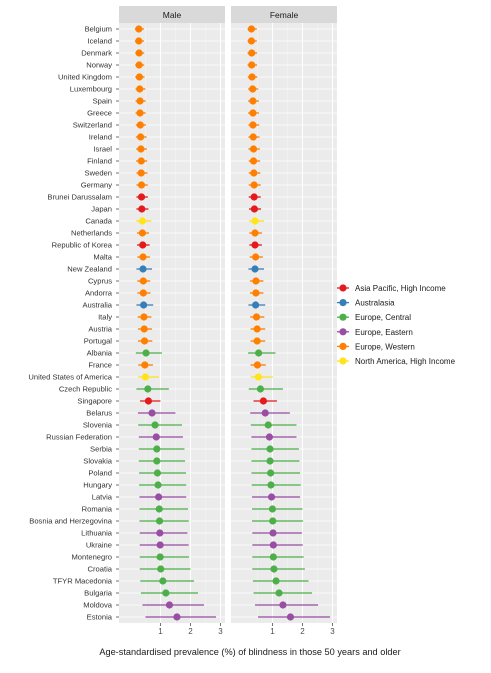 This screenshot has height=673, width=491. Describe the element at coordinates (97, 533) in the screenshot. I see `country-label: Lithuania` at that location.